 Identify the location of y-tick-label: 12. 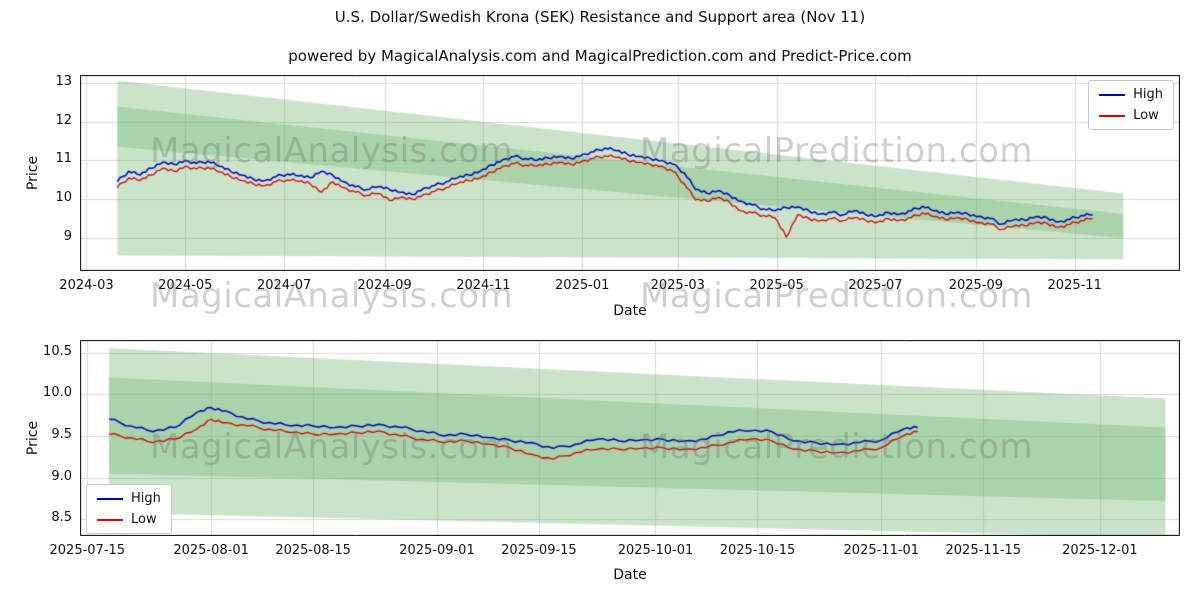
(63, 120).